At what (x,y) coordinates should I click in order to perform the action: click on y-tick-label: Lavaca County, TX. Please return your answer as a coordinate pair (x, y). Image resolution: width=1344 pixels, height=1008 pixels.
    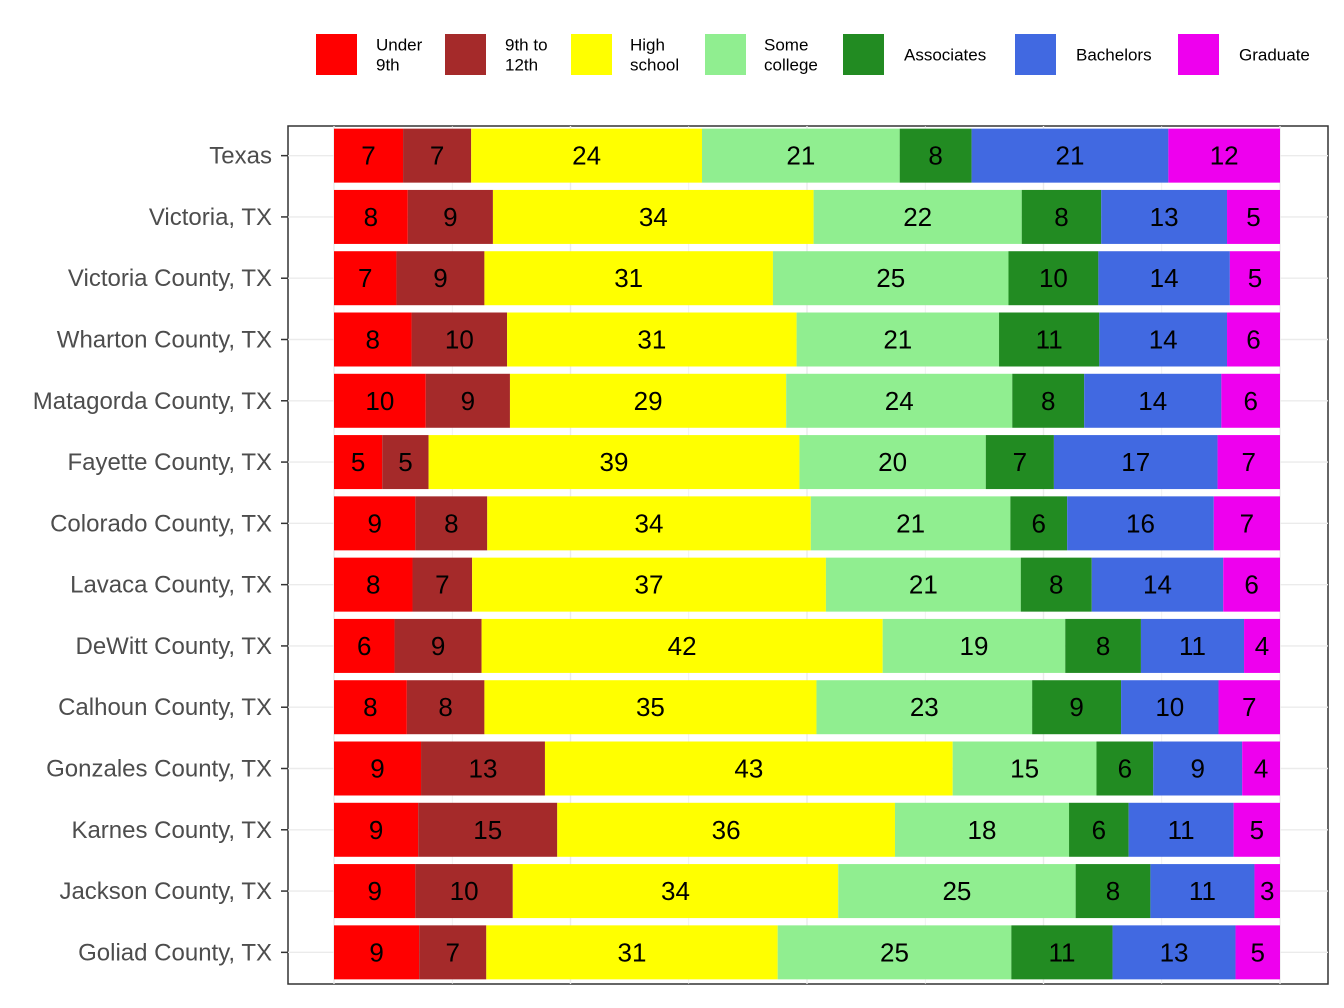
    Looking at the image, I should click on (171, 585).